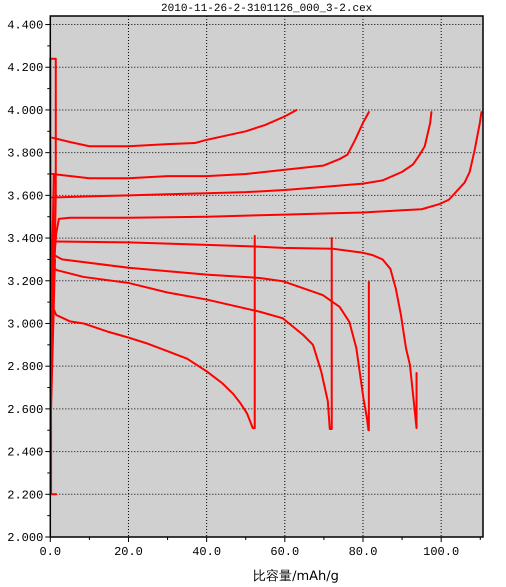 The image size is (506, 587). What do you see at coordinates (207, 552) in the screenshot?
I see `x-tick-label: 40.0` at bounding box center [207, 552].